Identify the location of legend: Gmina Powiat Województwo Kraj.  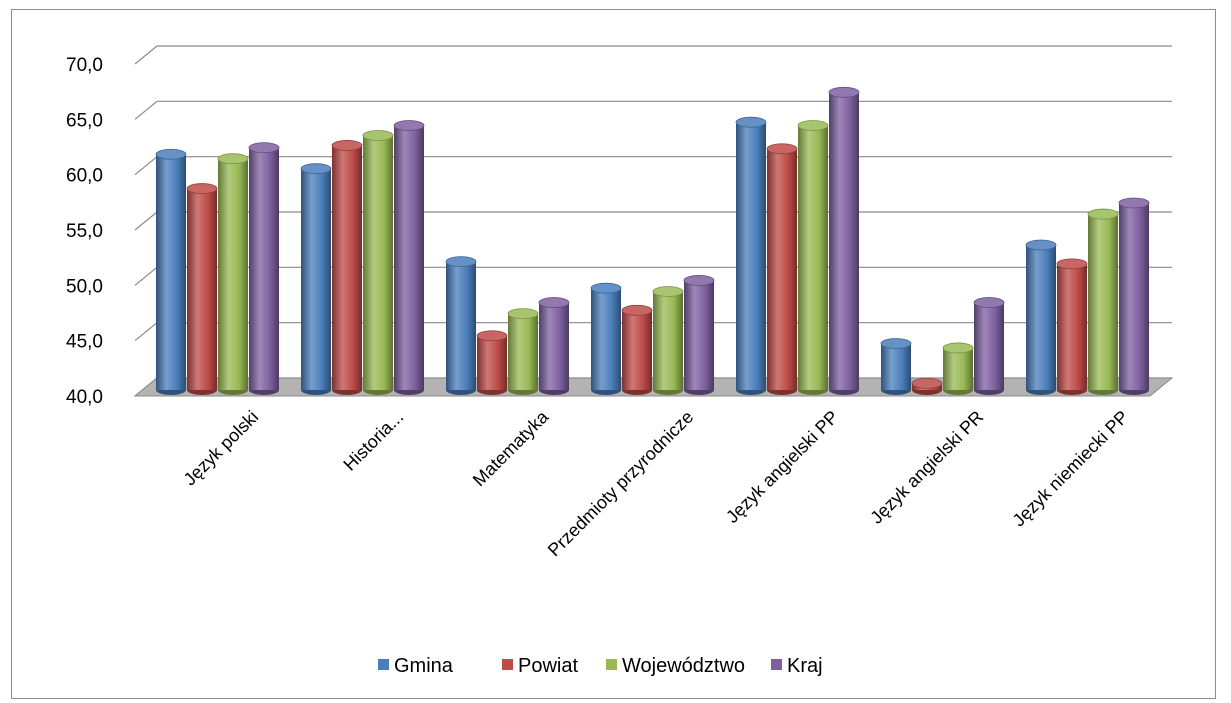
(600, 666).